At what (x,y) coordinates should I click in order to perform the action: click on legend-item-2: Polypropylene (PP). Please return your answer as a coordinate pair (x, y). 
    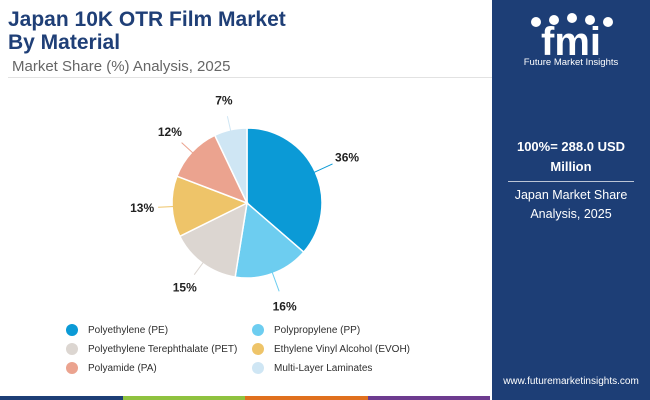
    Looking at the image, I should click on (306, 330).